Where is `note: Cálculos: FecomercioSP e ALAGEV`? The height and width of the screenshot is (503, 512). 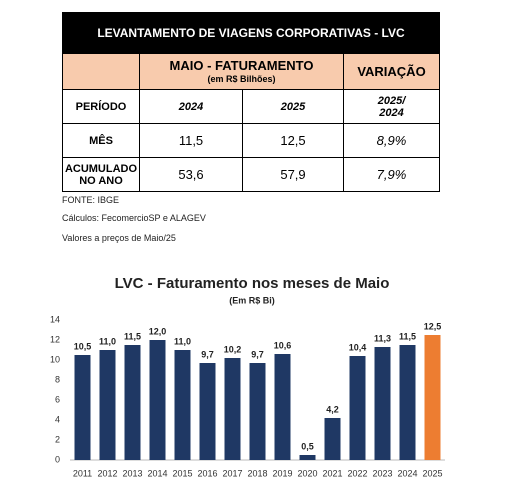
note: Cálculos: FecomercioSP e ALAGEV is located at coordinates (134, 218).